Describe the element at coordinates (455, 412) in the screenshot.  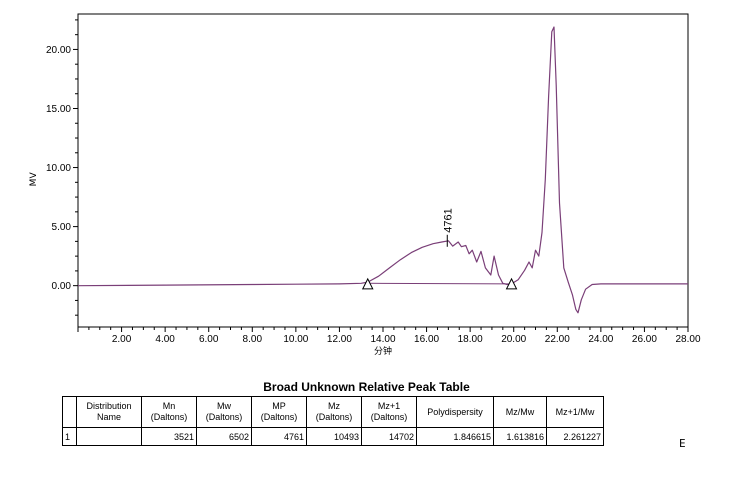
I see `col-header-polydispersity: Polydispersity` at that location.